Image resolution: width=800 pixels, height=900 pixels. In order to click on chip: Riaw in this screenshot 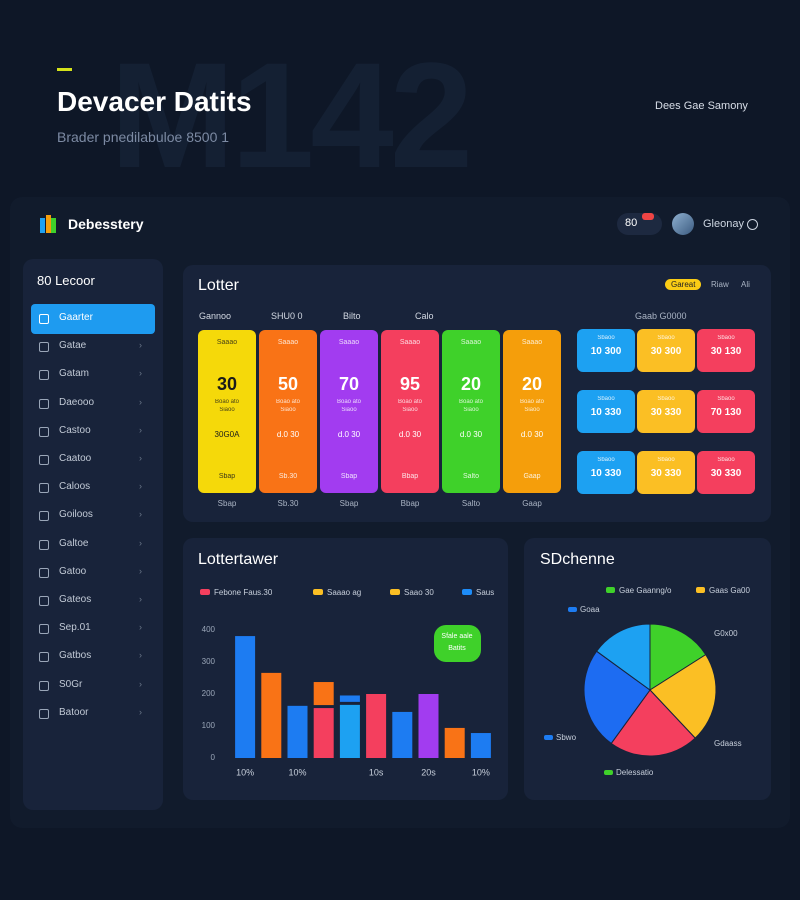, I will do `click(720, 284)`.